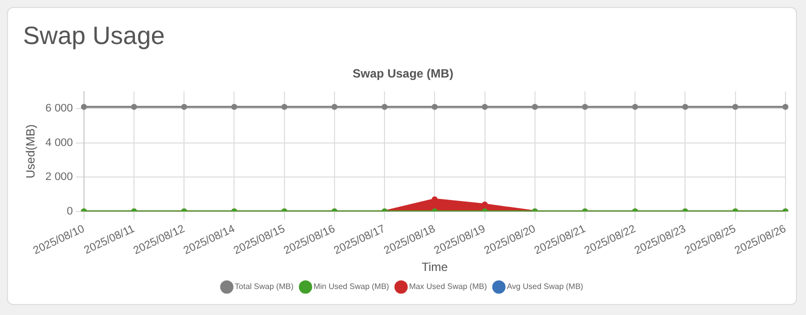 This screenshot has height=315, width=806. Describe the element at coordinates (59, 142) in the screenshot. I see `y-tick-label: 4 000` at that location.